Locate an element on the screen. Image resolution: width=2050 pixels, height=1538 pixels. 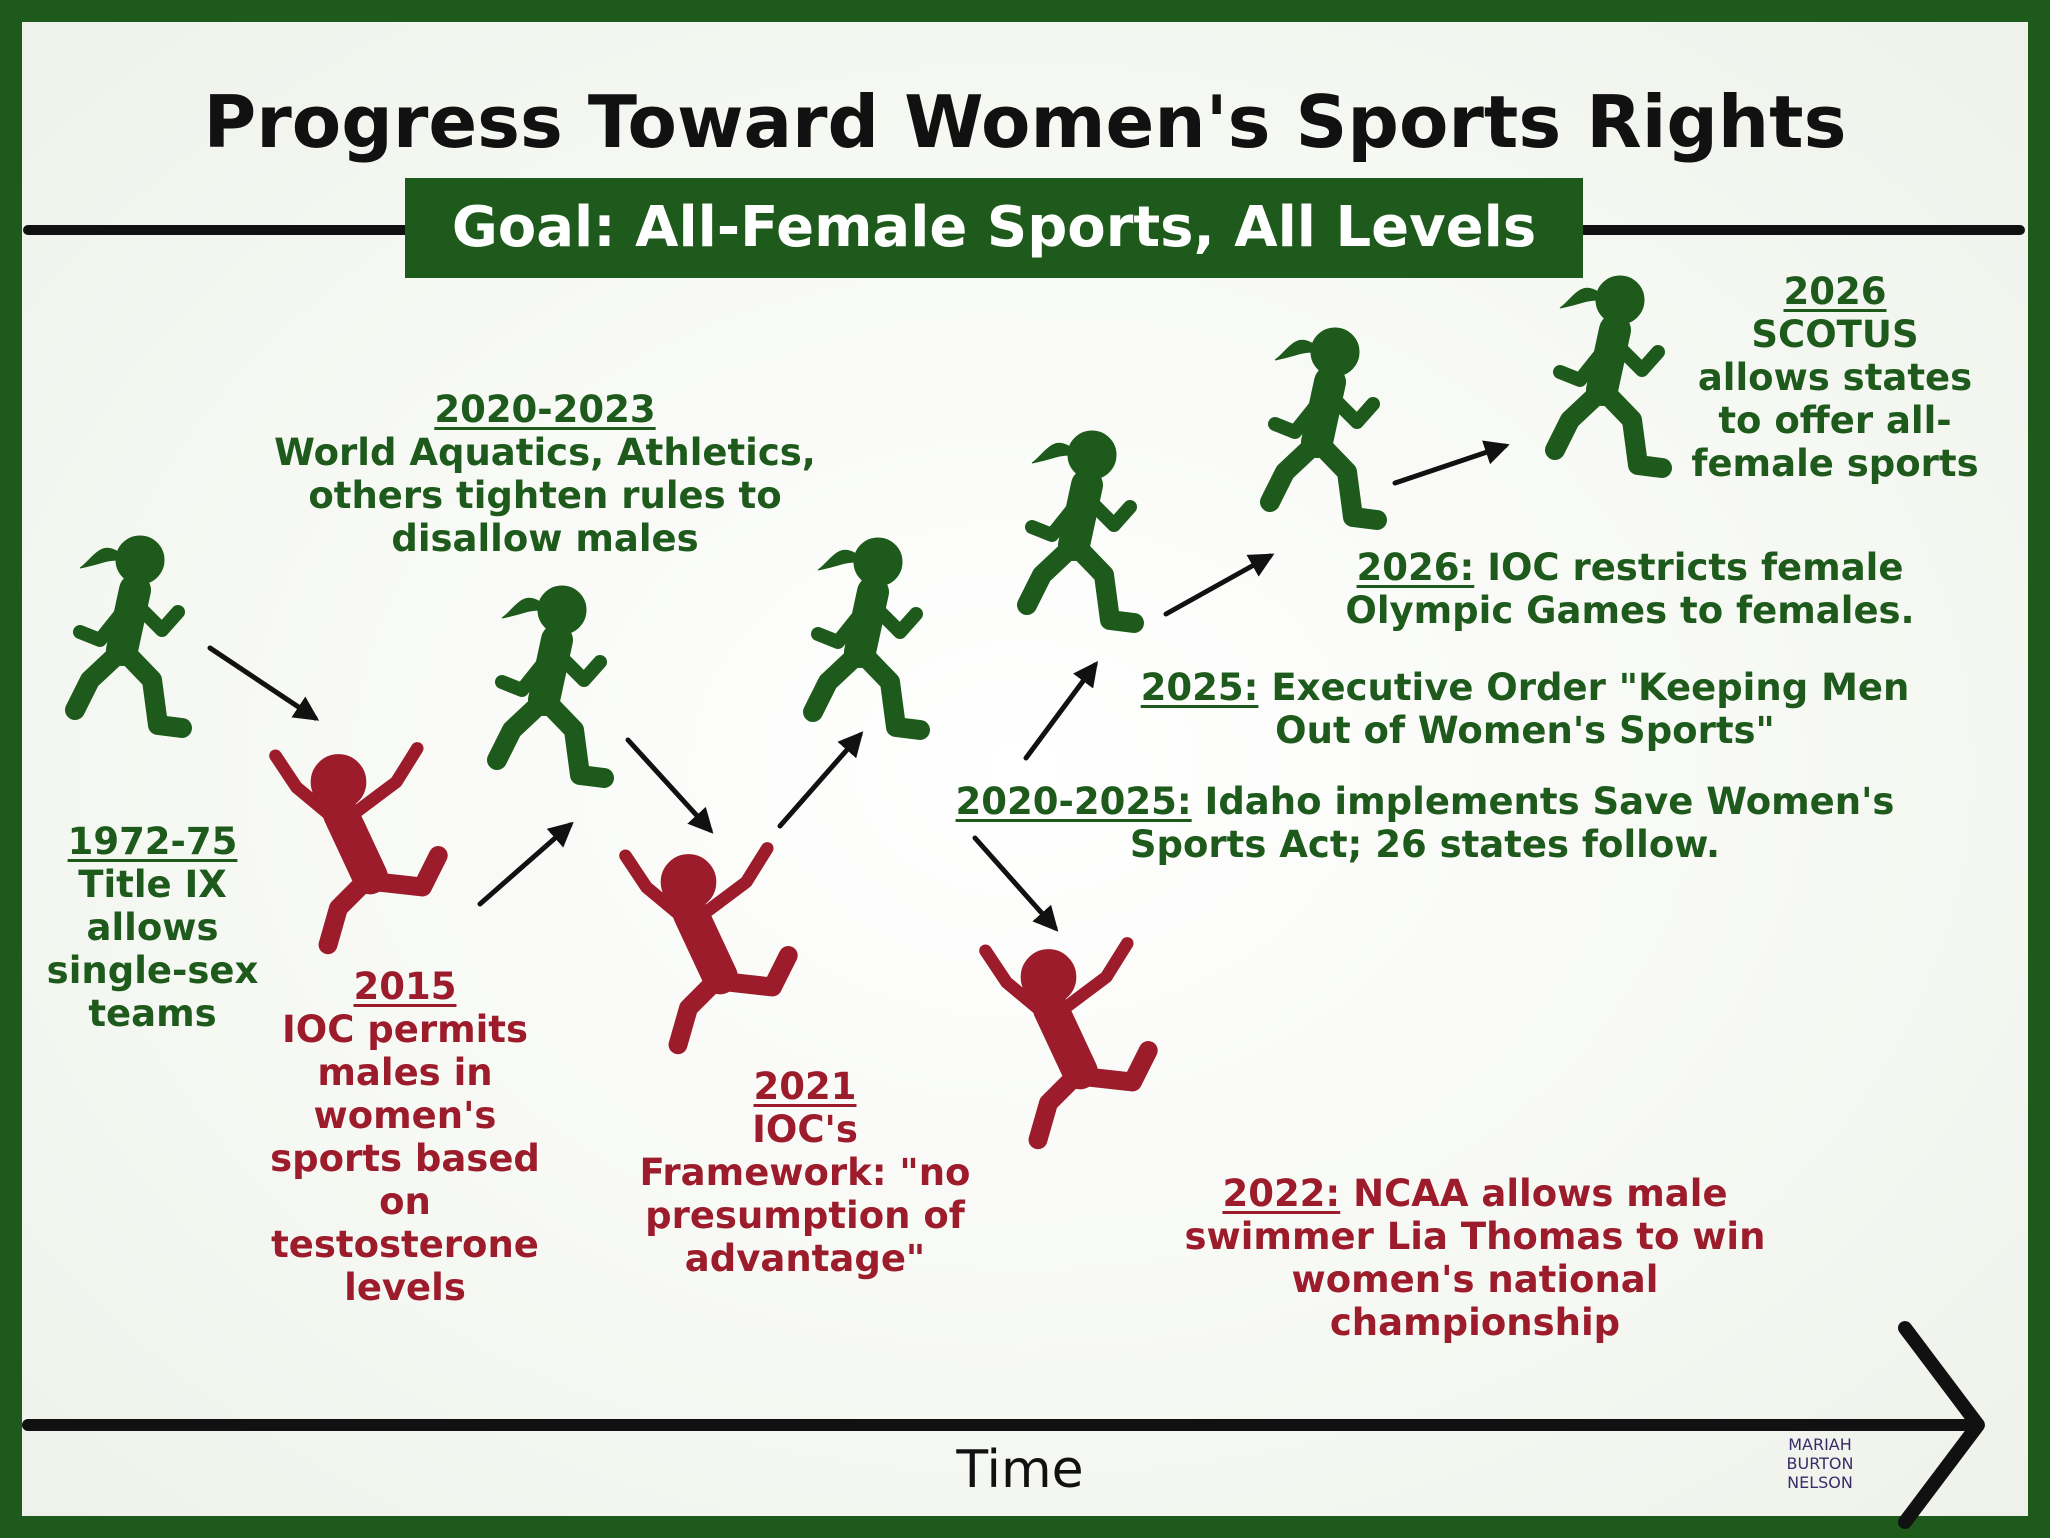
axis-label: Time is located at coordinates (1020, 1470).